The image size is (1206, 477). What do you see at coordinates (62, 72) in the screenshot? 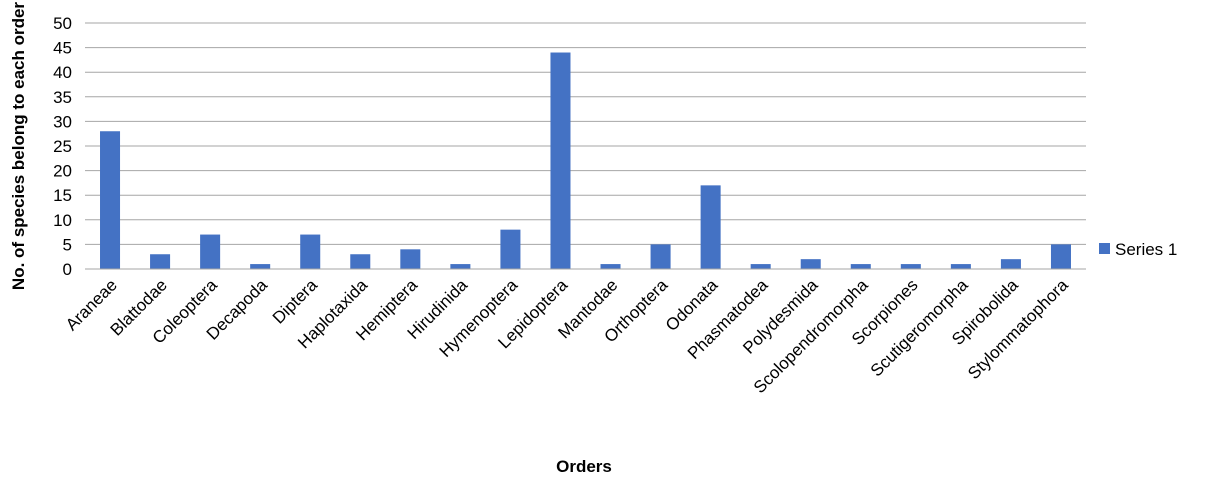
I see `y-tick-label: 40` at bounding box center [62, 72].